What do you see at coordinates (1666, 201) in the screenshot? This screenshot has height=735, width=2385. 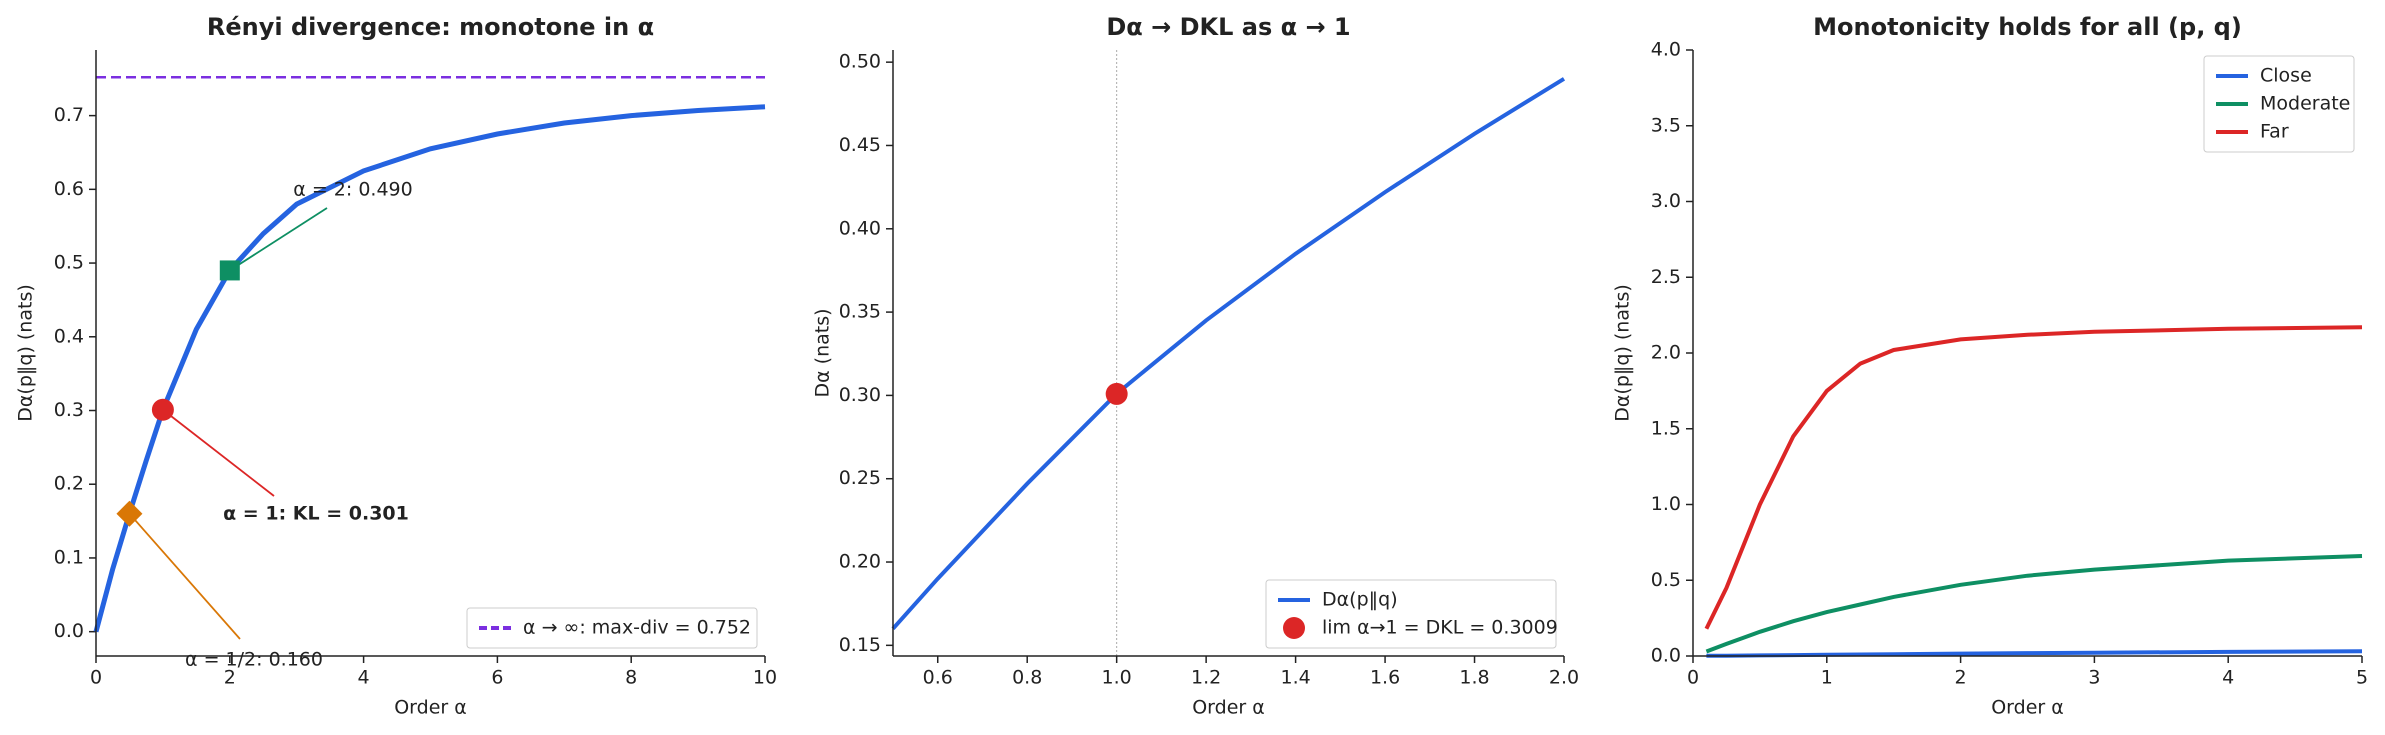 I see `y-tick-label: 3.0` at bounding box center [1666, 201].